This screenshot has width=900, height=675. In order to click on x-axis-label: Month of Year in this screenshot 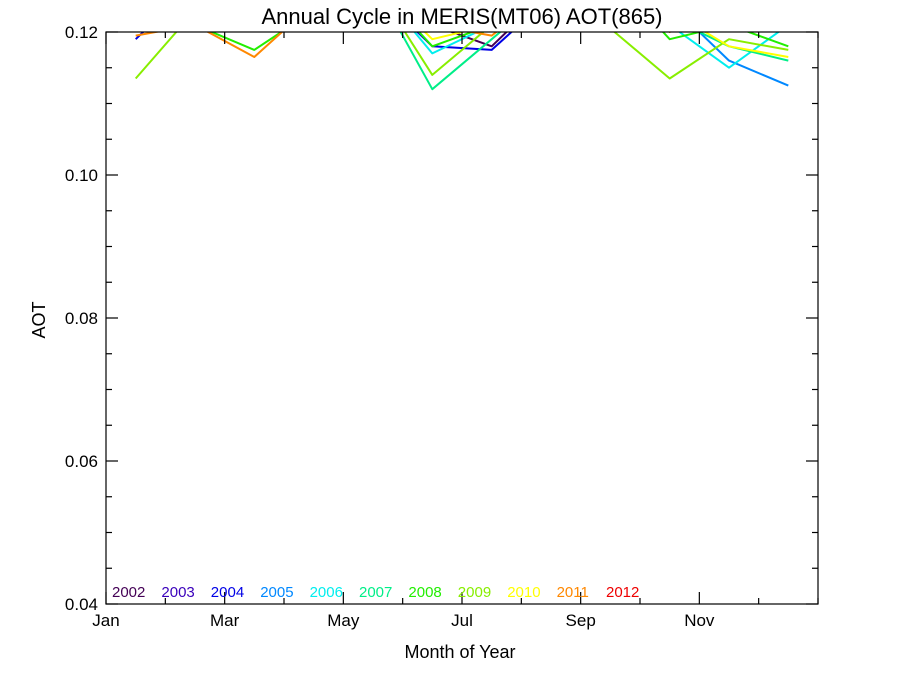, I will do `click(459, 652)`.